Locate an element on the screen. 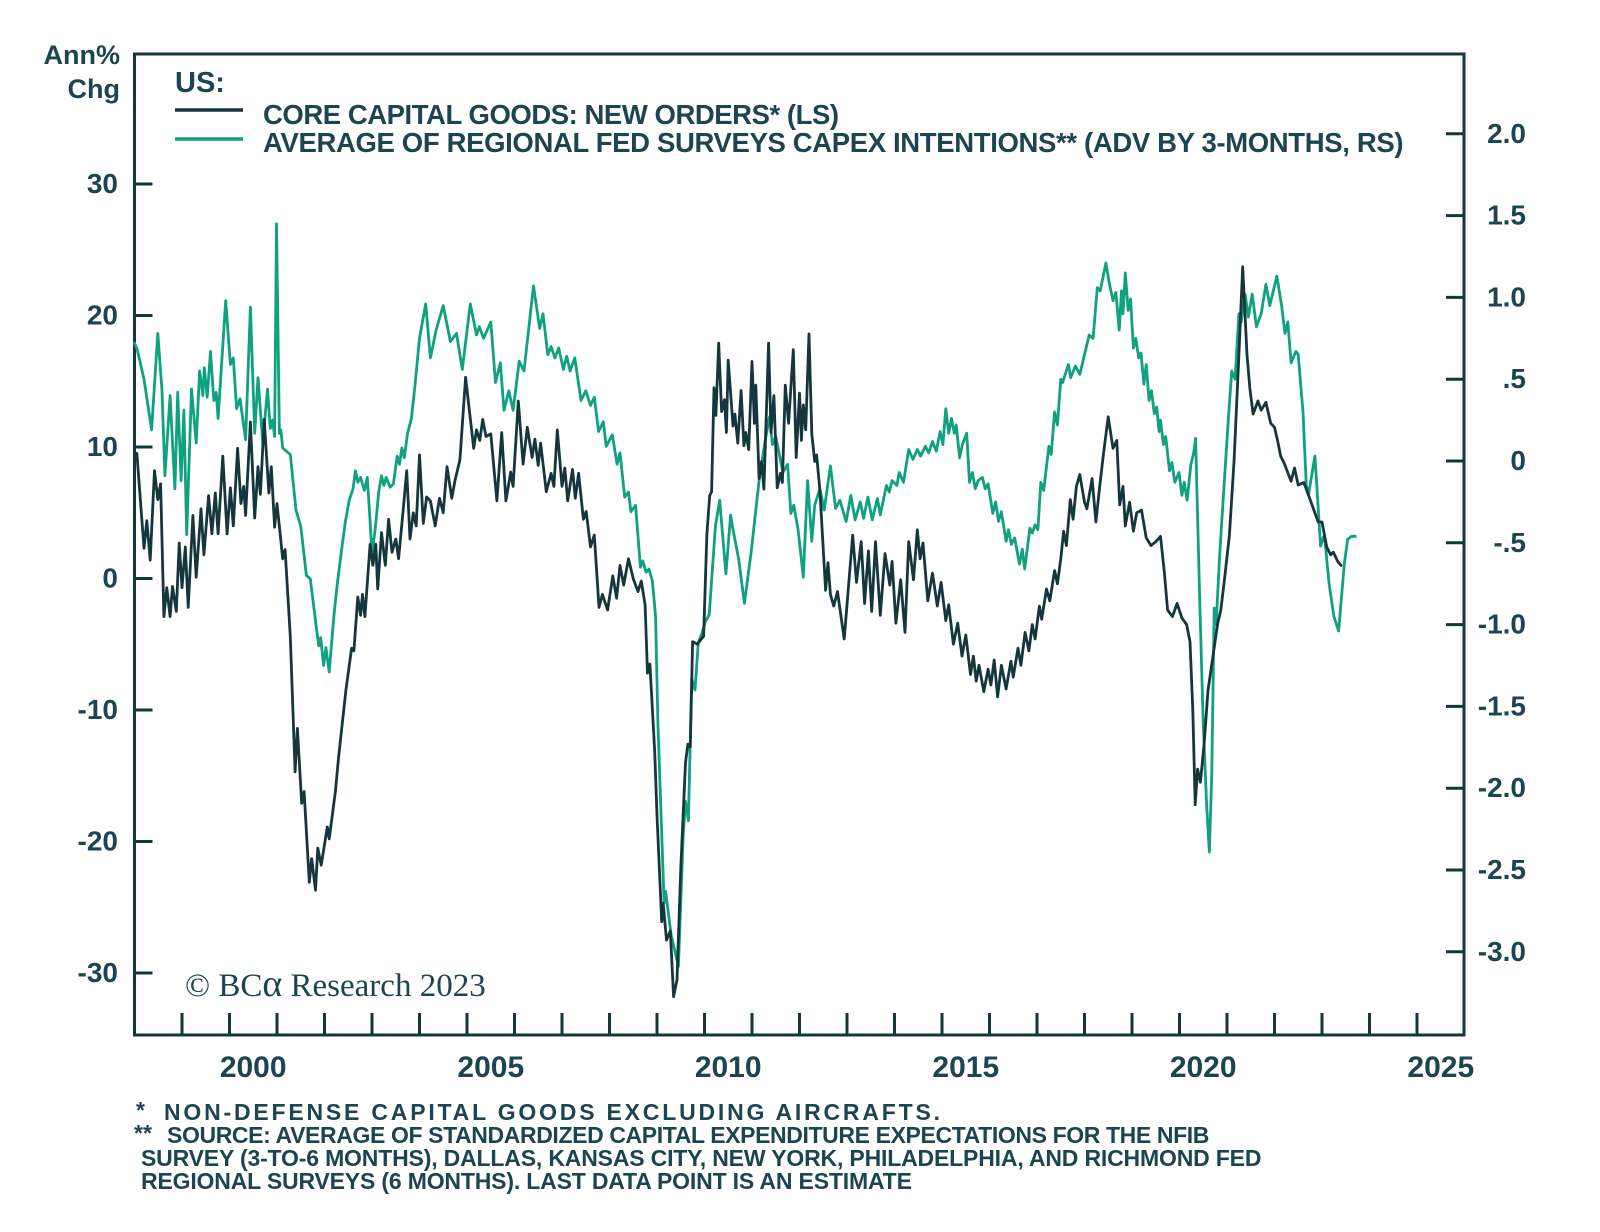  svg-text: -30 is located at coordinates (98, 972).